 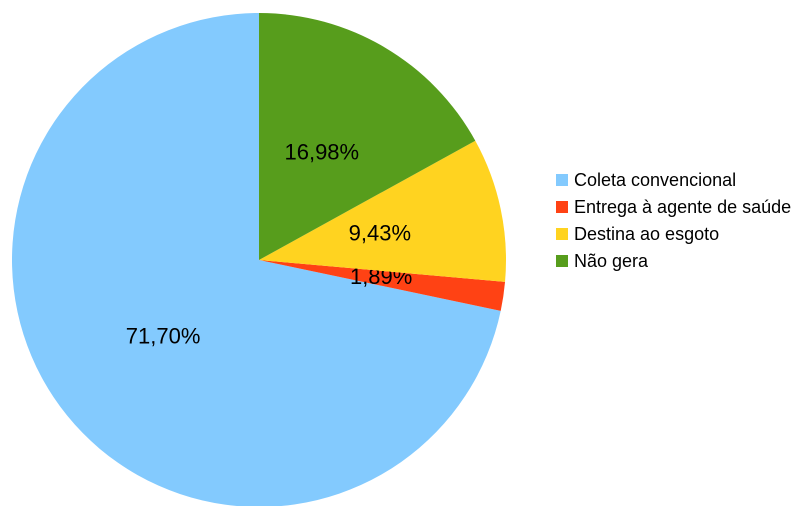 I want to click on legend-item: Coleta convencional, so click(x=681, y=180).